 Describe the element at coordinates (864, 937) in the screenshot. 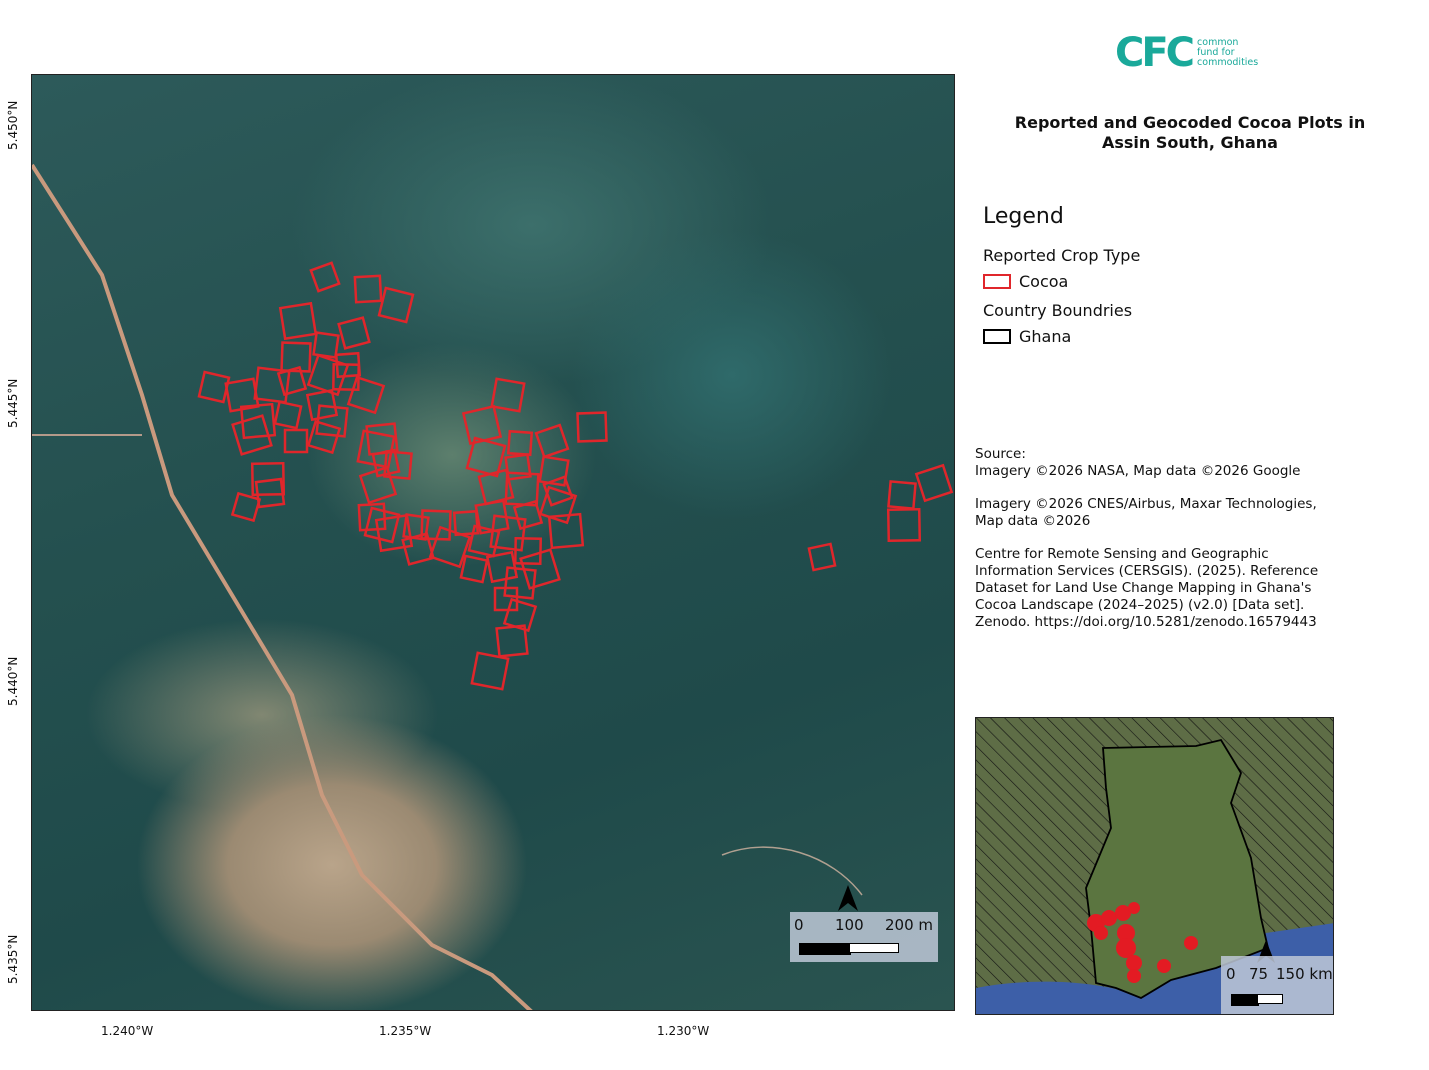

I see `scale-bar: 0 100 200 m` at that location.